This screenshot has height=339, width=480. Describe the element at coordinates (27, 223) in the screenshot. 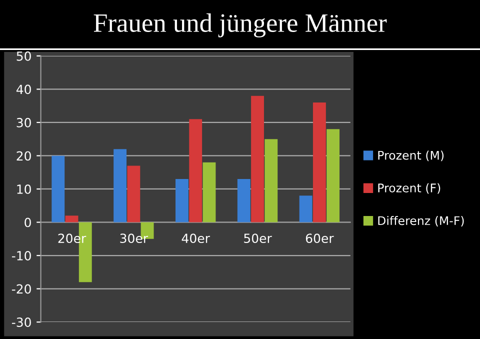

I see `y-tick-label: 0` at that location.